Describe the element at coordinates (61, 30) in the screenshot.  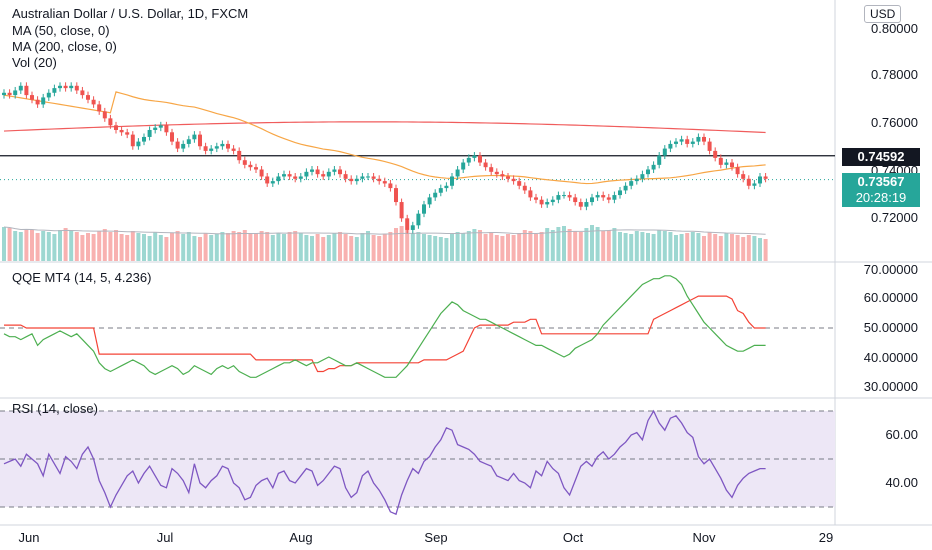
I see `ma50-label: MA (50, close, 0)` at that location.